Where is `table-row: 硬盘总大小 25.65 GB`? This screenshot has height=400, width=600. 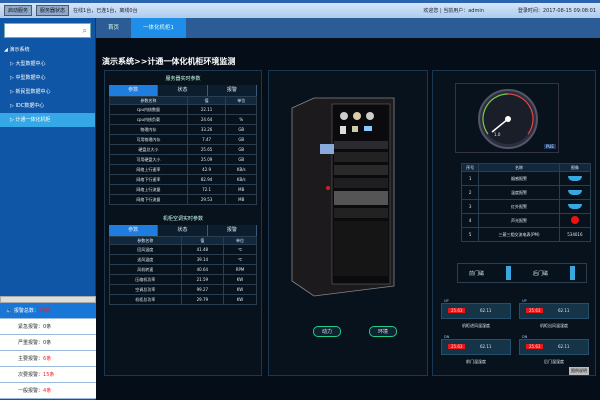 table-row: 硬盘总大小 25.65 GB is located at coordinates (183, 149).